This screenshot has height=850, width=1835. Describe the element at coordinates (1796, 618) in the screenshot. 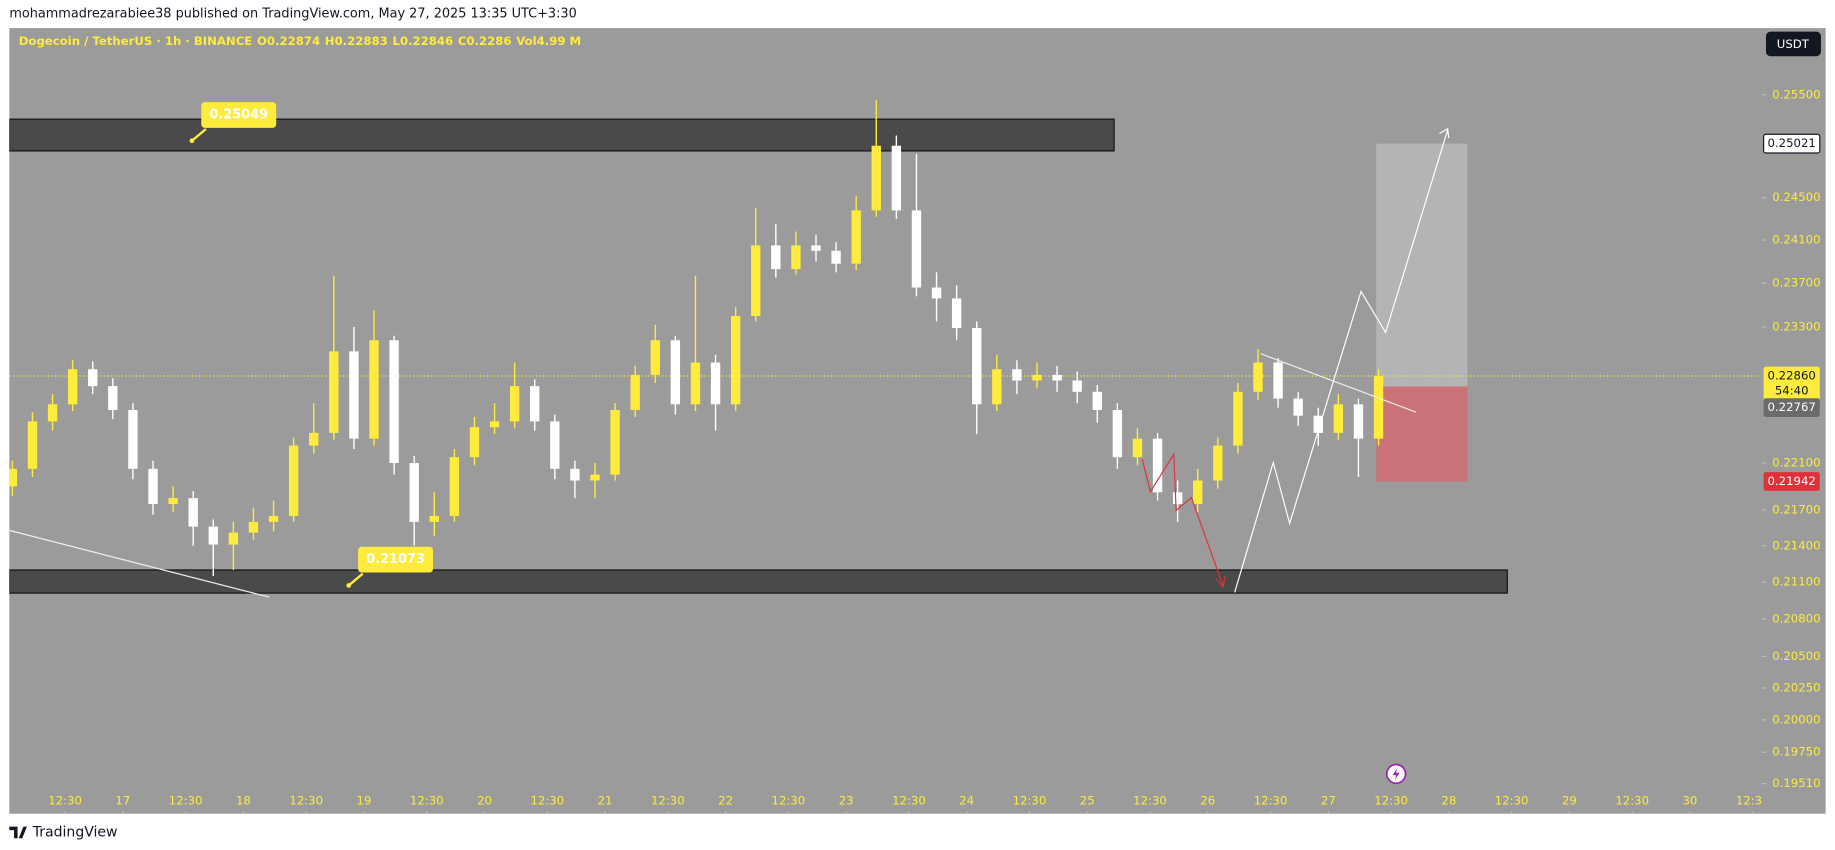

I see `y-tick-label: 0.20800` at that location.